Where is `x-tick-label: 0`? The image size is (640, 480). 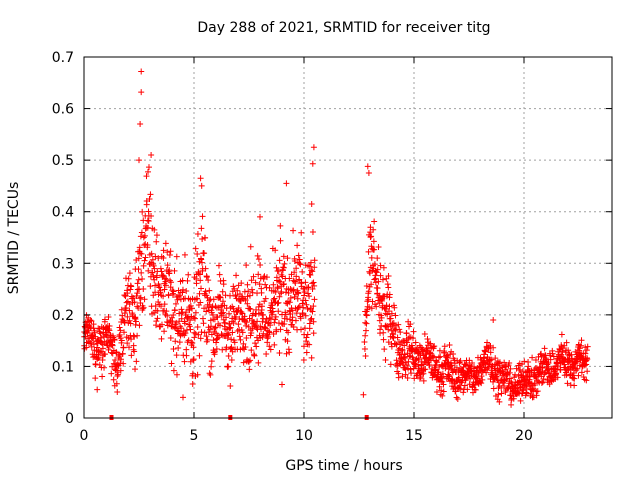
x-tick-label: 0 is located at coordinates (84, 436).